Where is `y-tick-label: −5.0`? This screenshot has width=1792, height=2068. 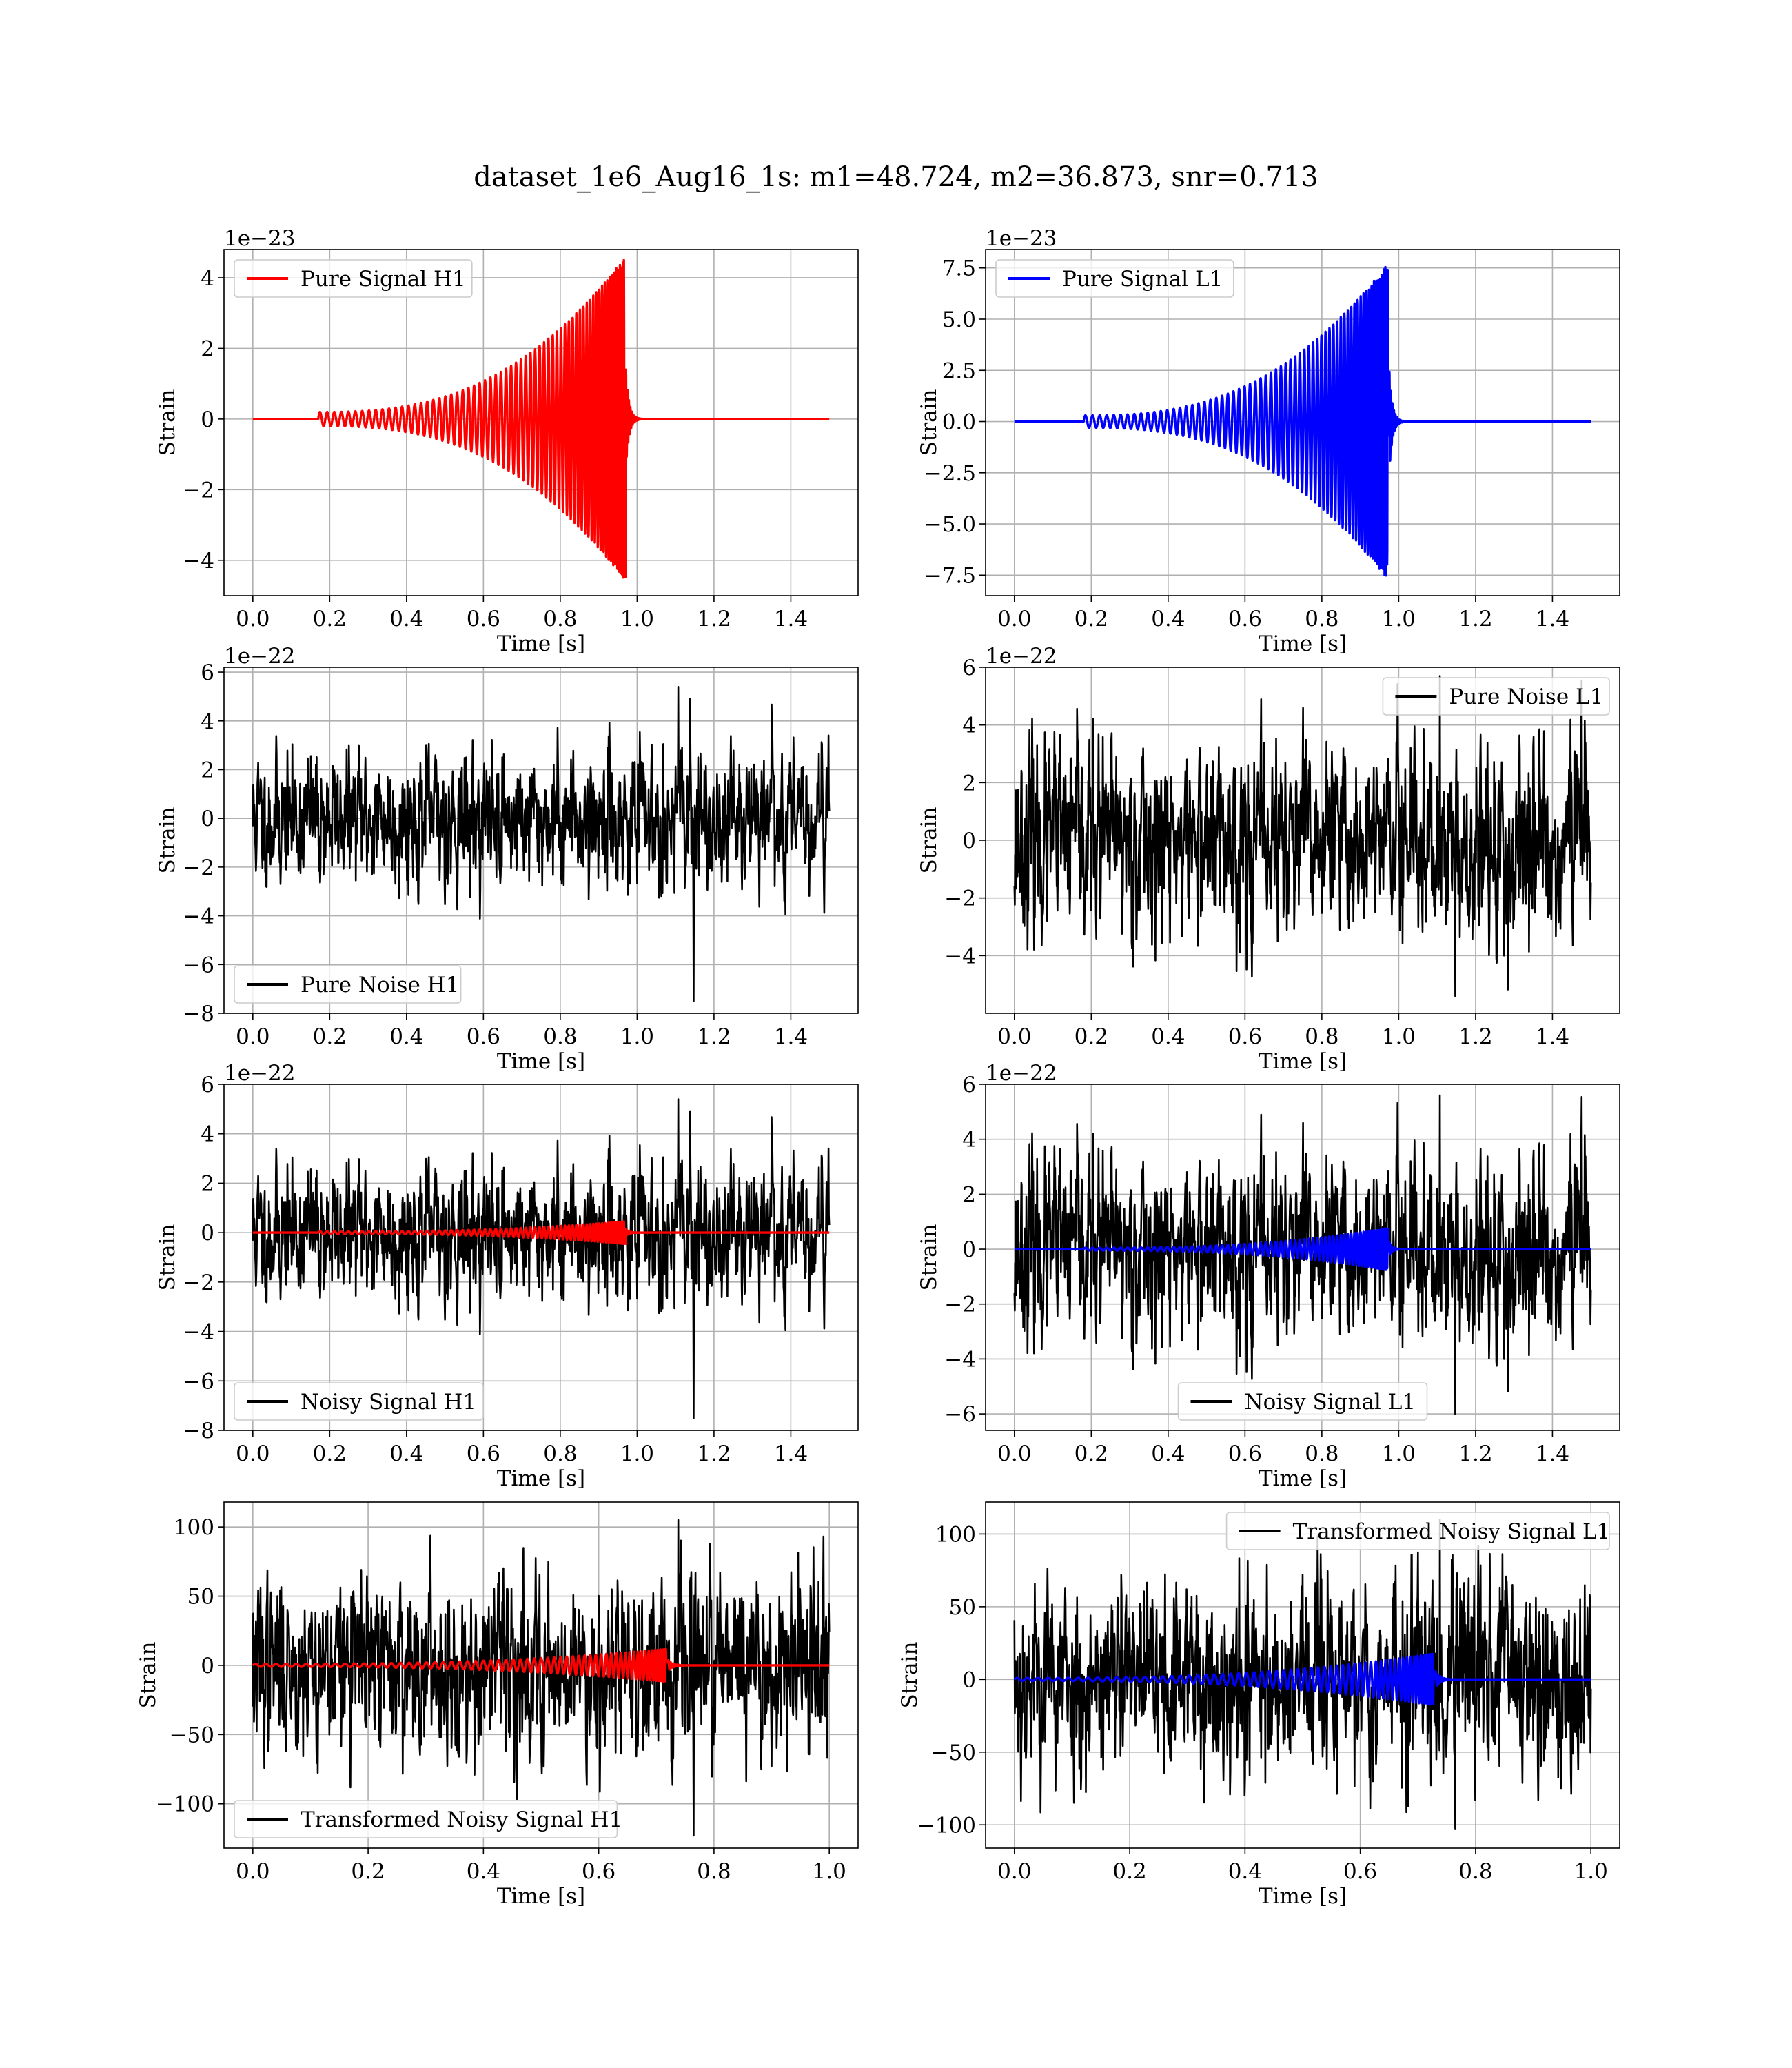
y-tick-label: −5.0 is located at coordinates (950, 524).